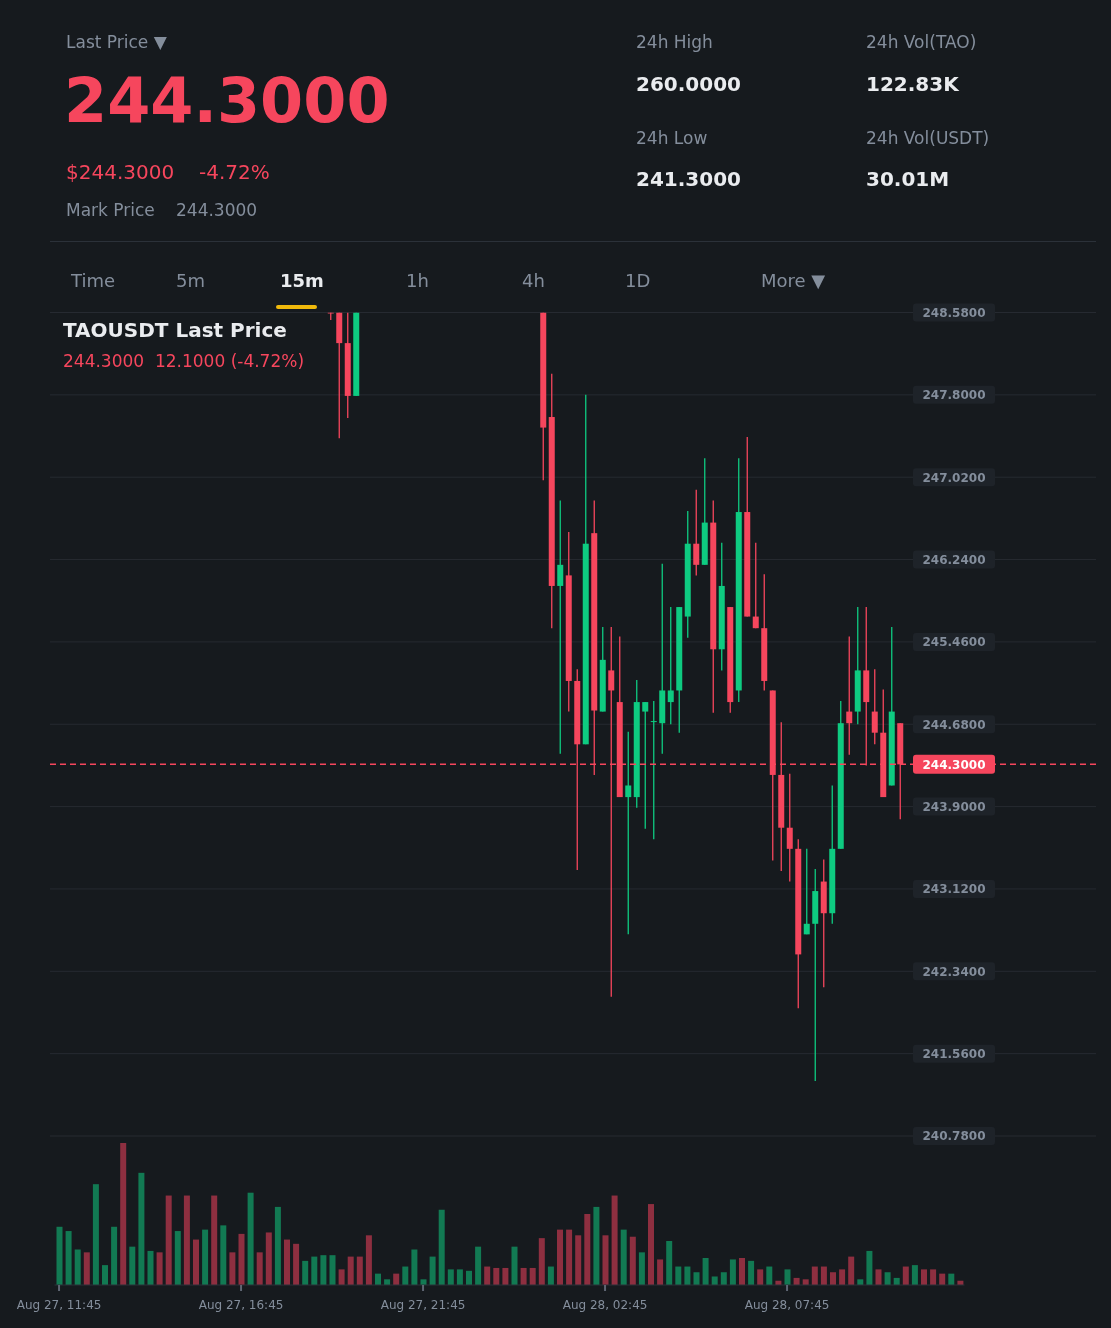 The width and height of the screenshot is (1111, 1328). Describe the element at coordinates (93, 281) in the screenshot. I see `text: Time` at that location.